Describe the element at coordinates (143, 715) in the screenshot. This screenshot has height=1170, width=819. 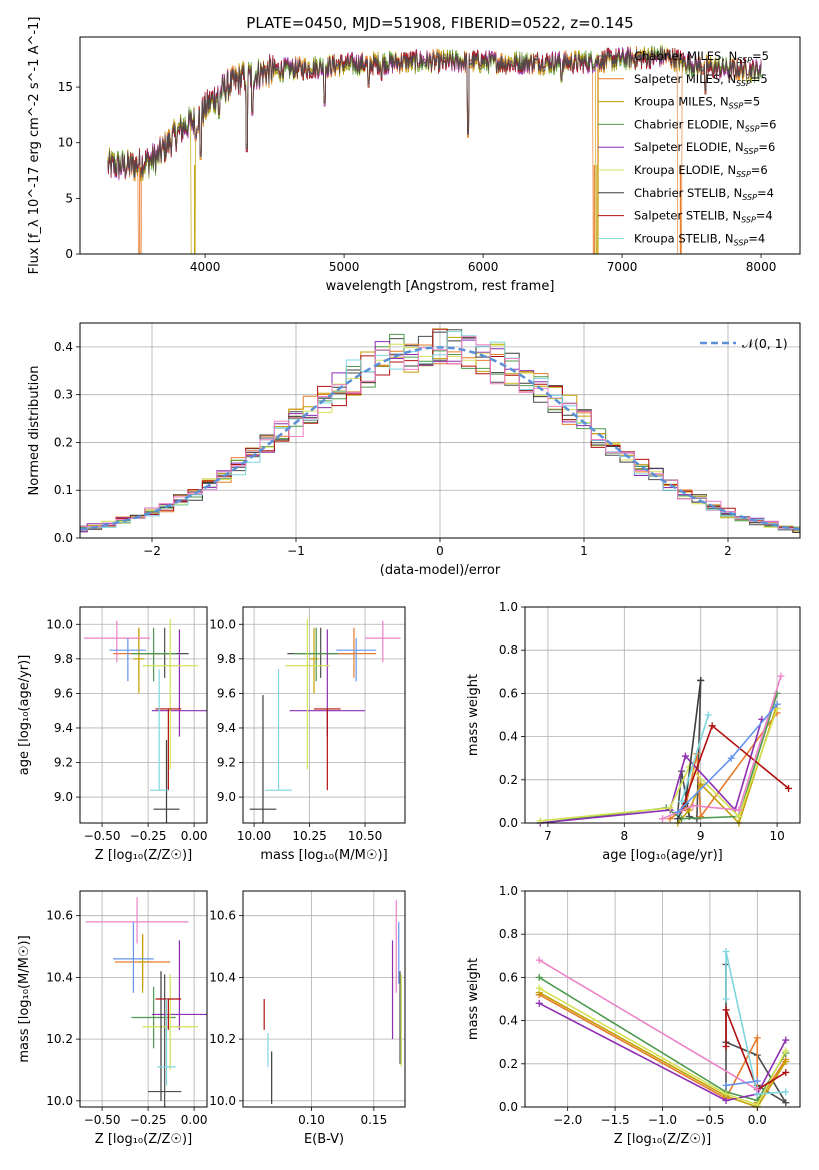
I see `z-age-frame` at that location.